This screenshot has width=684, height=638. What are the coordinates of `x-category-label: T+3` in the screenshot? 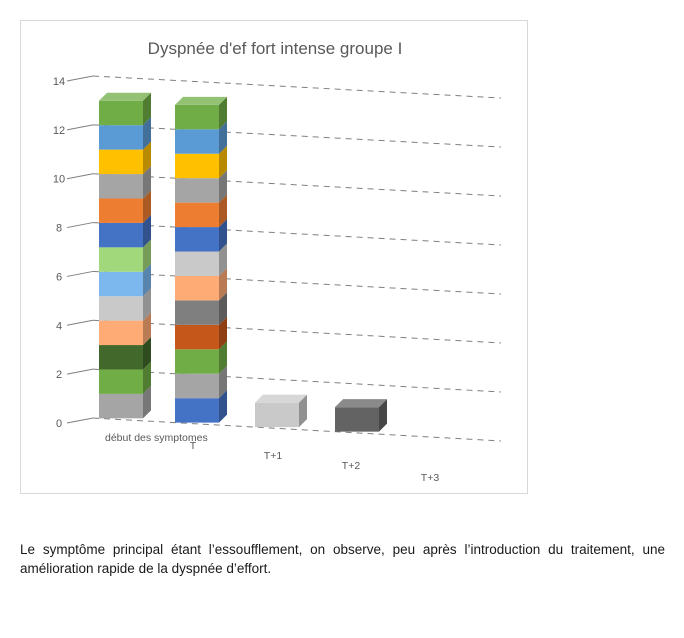 It's located at (430, 478).